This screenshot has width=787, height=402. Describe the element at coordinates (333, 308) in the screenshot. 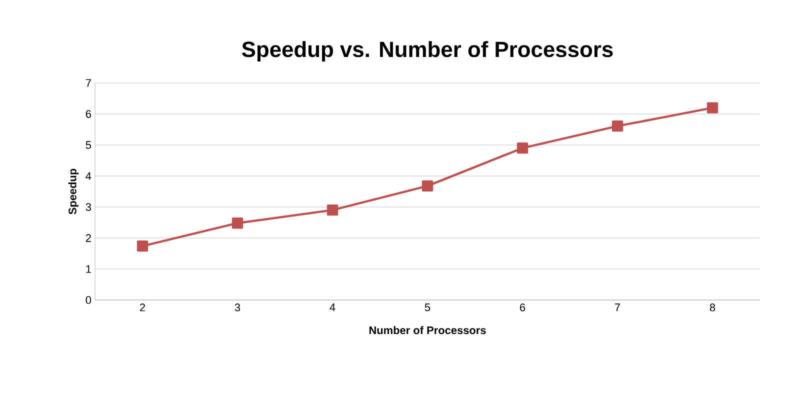

I see `x-tick-label: 4` at that location.